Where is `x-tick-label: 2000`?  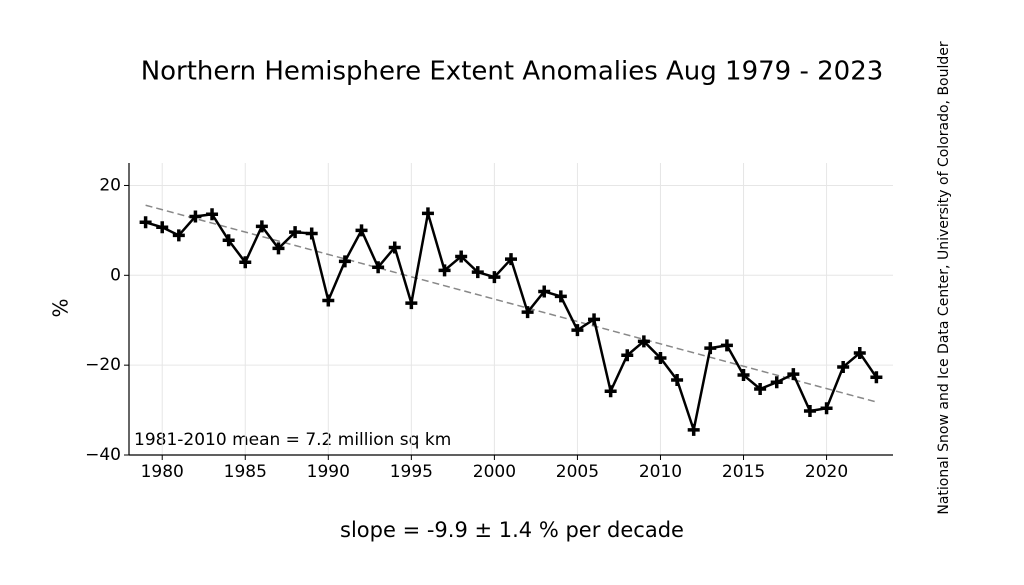 x-tick-label: 2000 is located at coordinates (494, 472).